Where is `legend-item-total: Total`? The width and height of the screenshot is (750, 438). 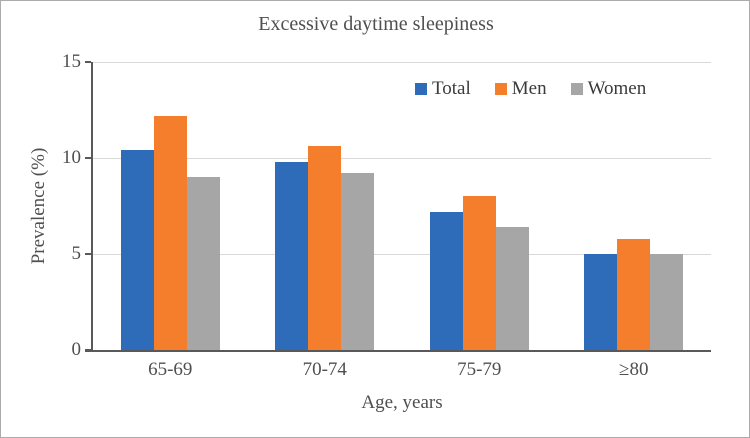
legend-item-total: Total is located at coordinates (443, 89).